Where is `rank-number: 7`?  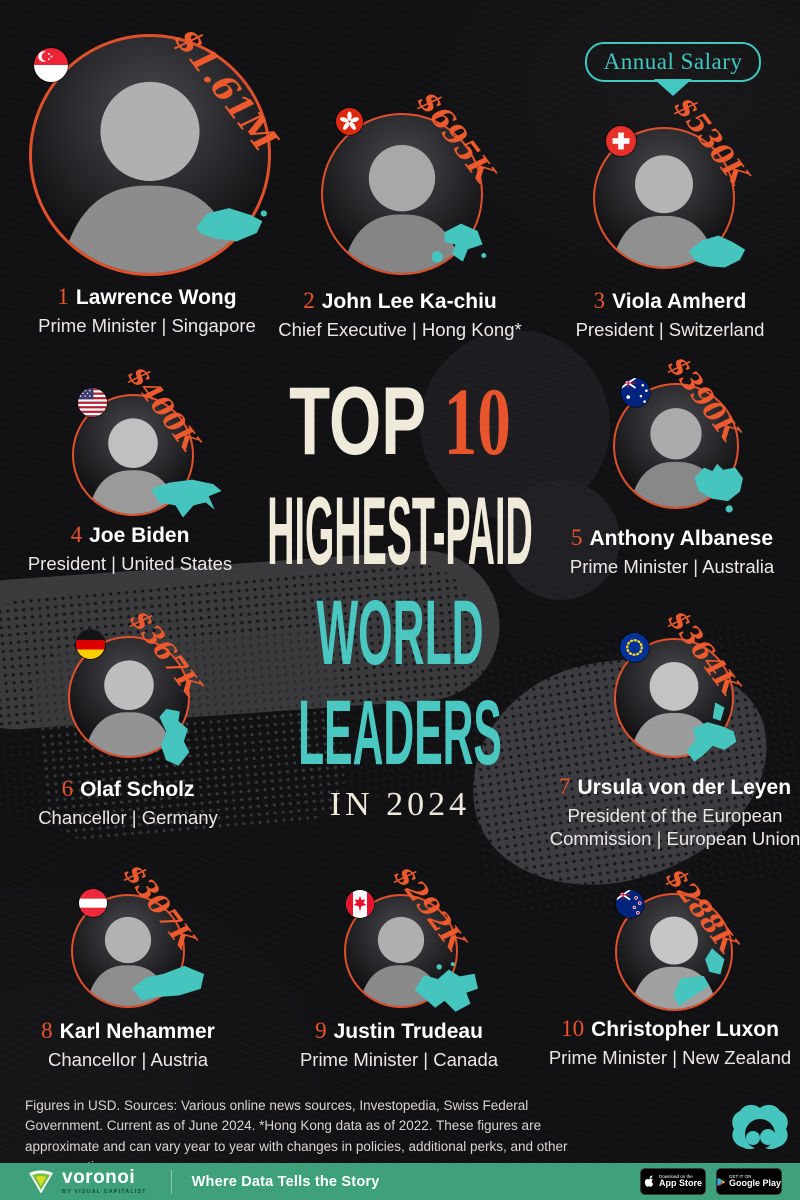 rank-number: 7 is located at coordinates (564, 786).